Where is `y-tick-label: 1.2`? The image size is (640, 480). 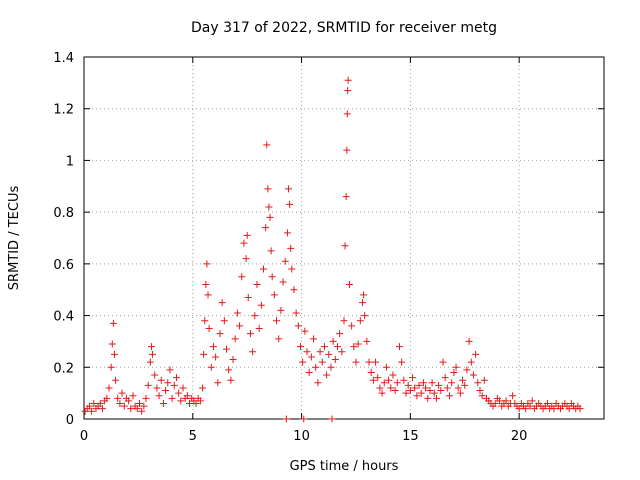 y-tick-label: 1.2 is located at coordinates (63, 110).